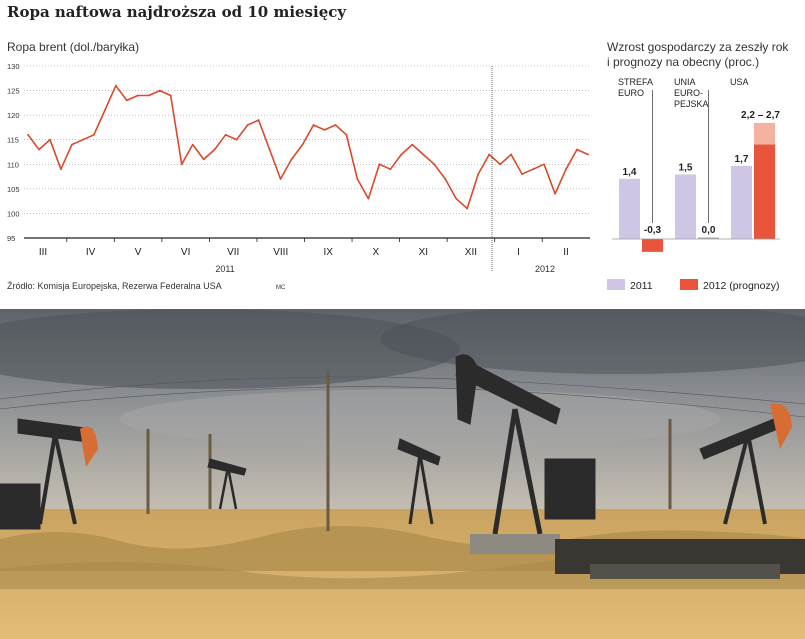  What do you see at coordinates (11, 238) in the screenshot?
I see `y-tick-label: 95` at bounding box center [11, 238].